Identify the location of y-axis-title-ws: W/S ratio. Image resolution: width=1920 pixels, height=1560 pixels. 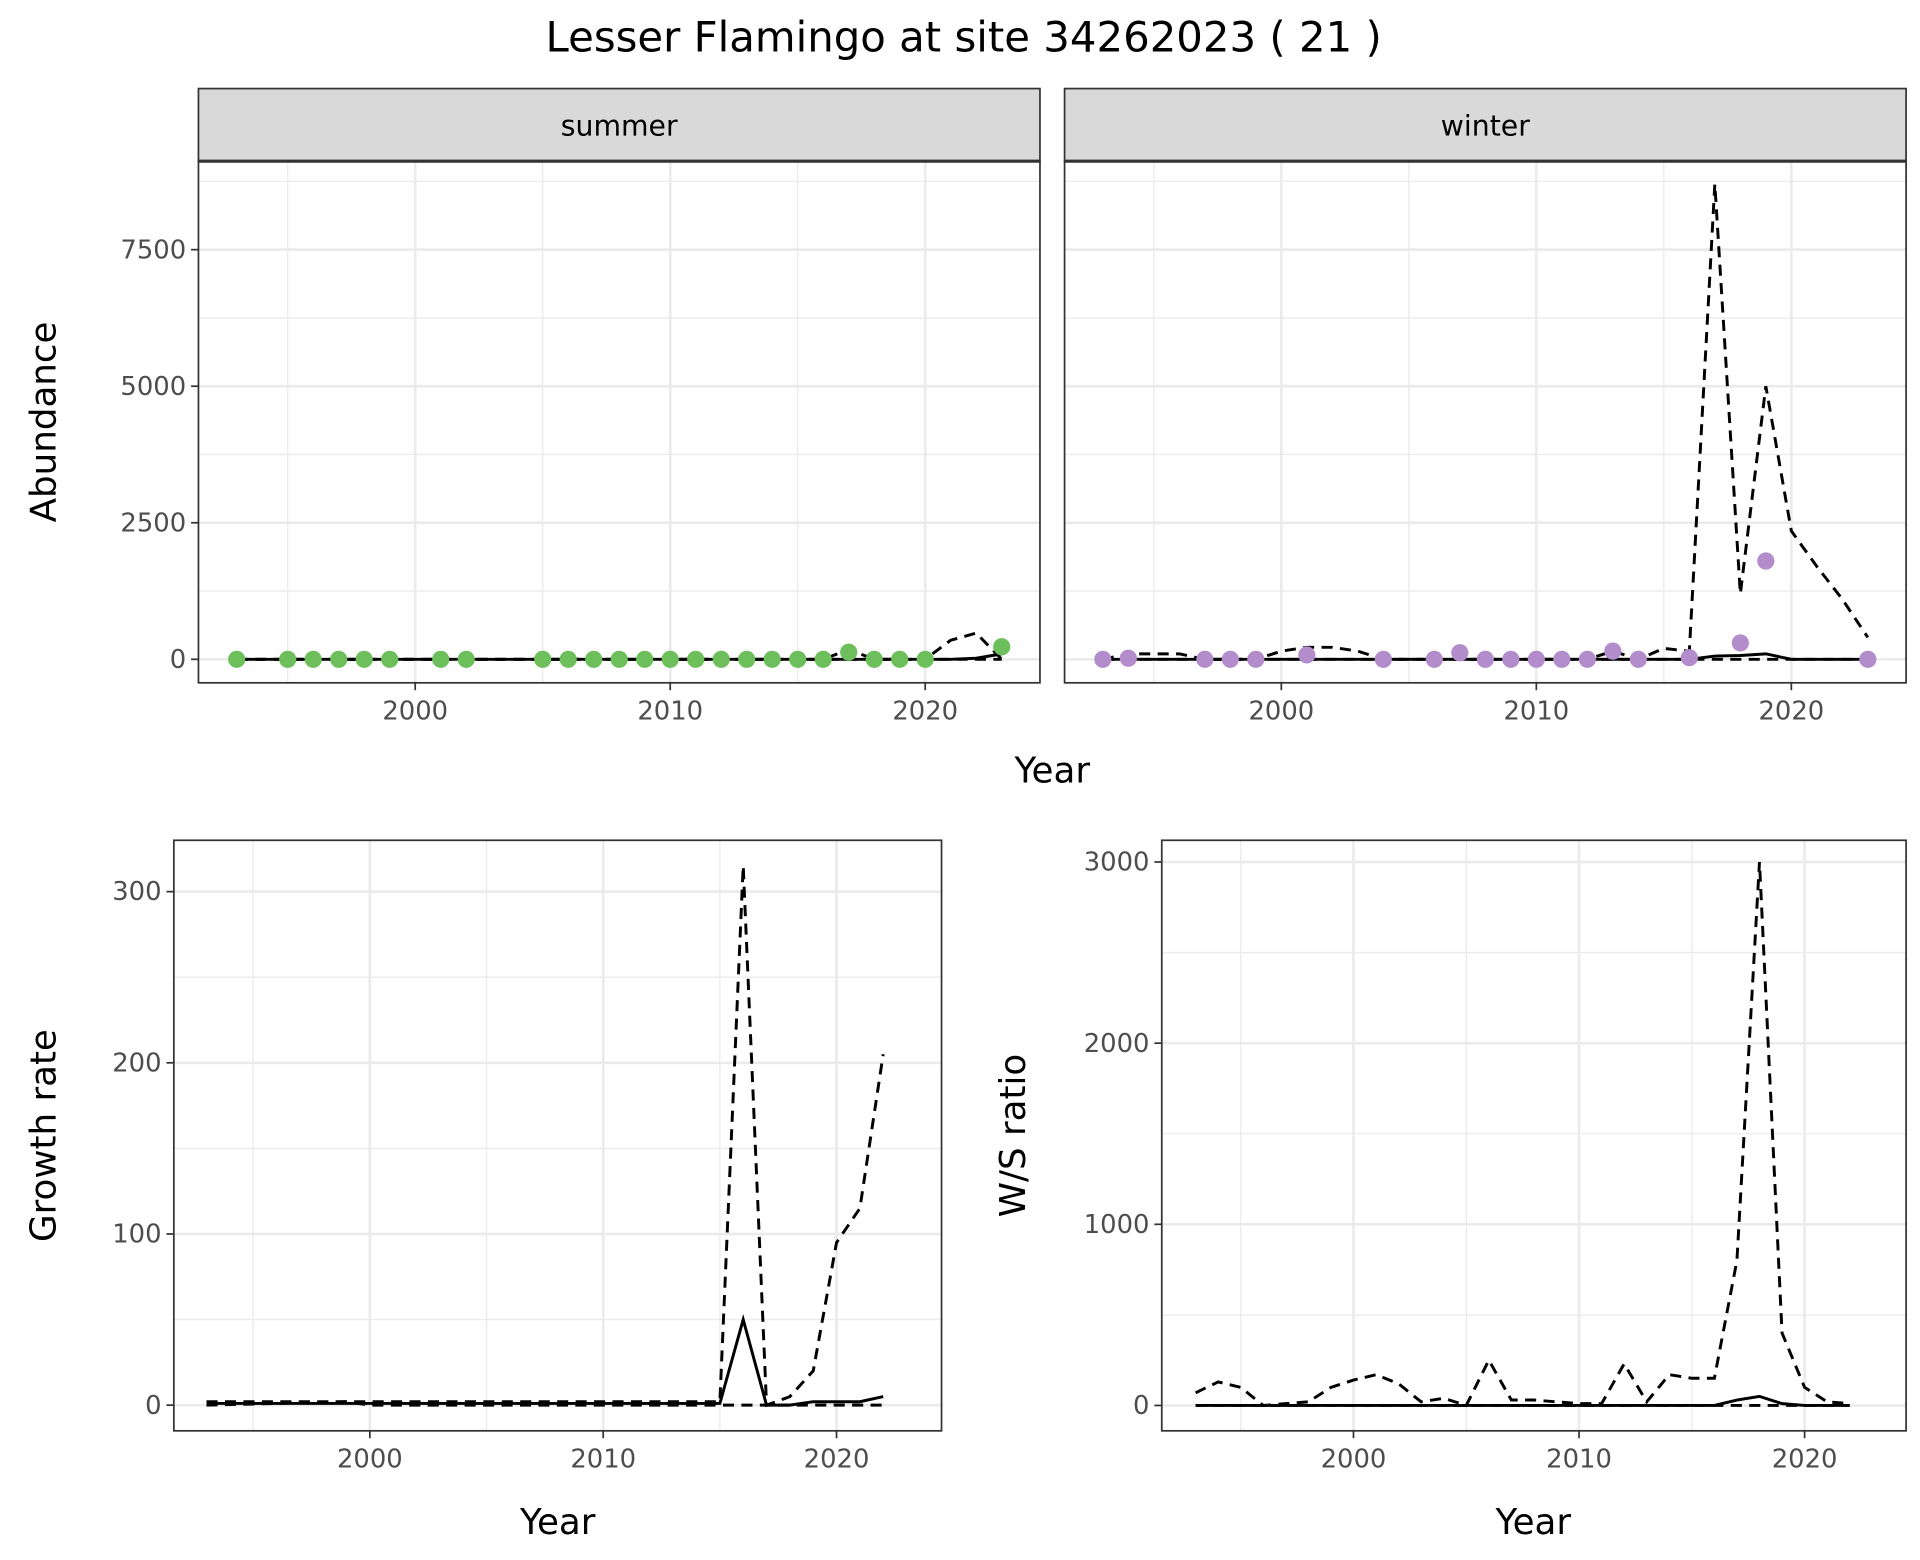
(1013, 1135).